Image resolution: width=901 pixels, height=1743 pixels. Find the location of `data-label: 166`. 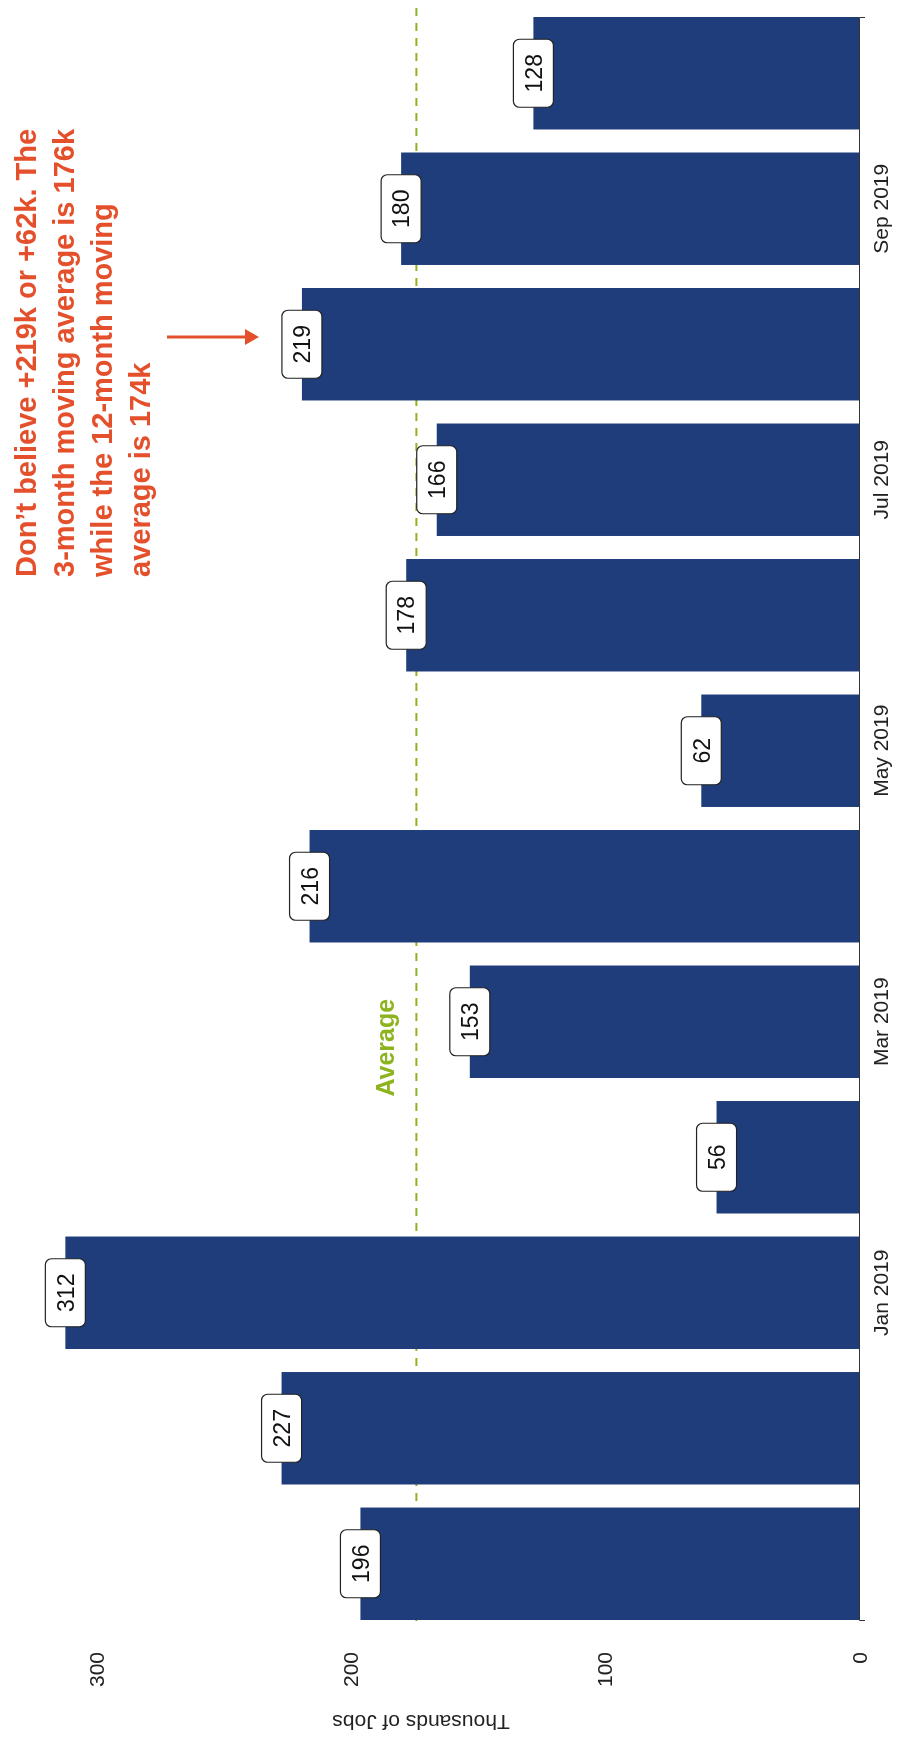

data-label: 166 is located at coordinates (437, 479).